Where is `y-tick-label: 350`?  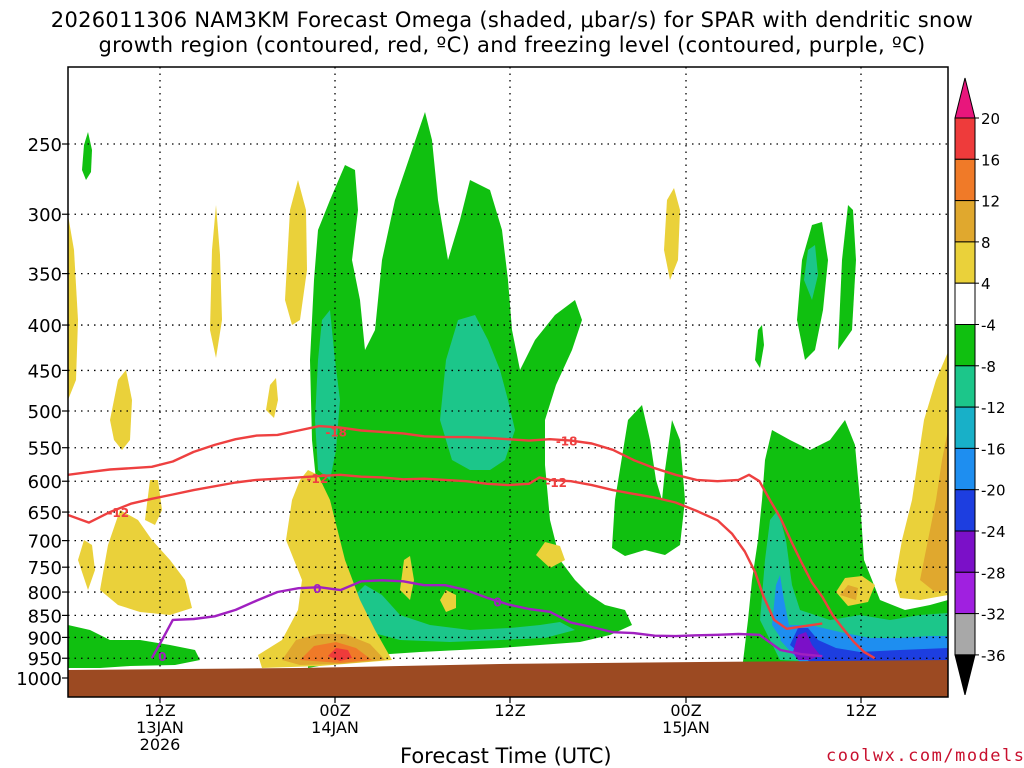 y-tick-label: 350 is located at coordinates (45, 275).